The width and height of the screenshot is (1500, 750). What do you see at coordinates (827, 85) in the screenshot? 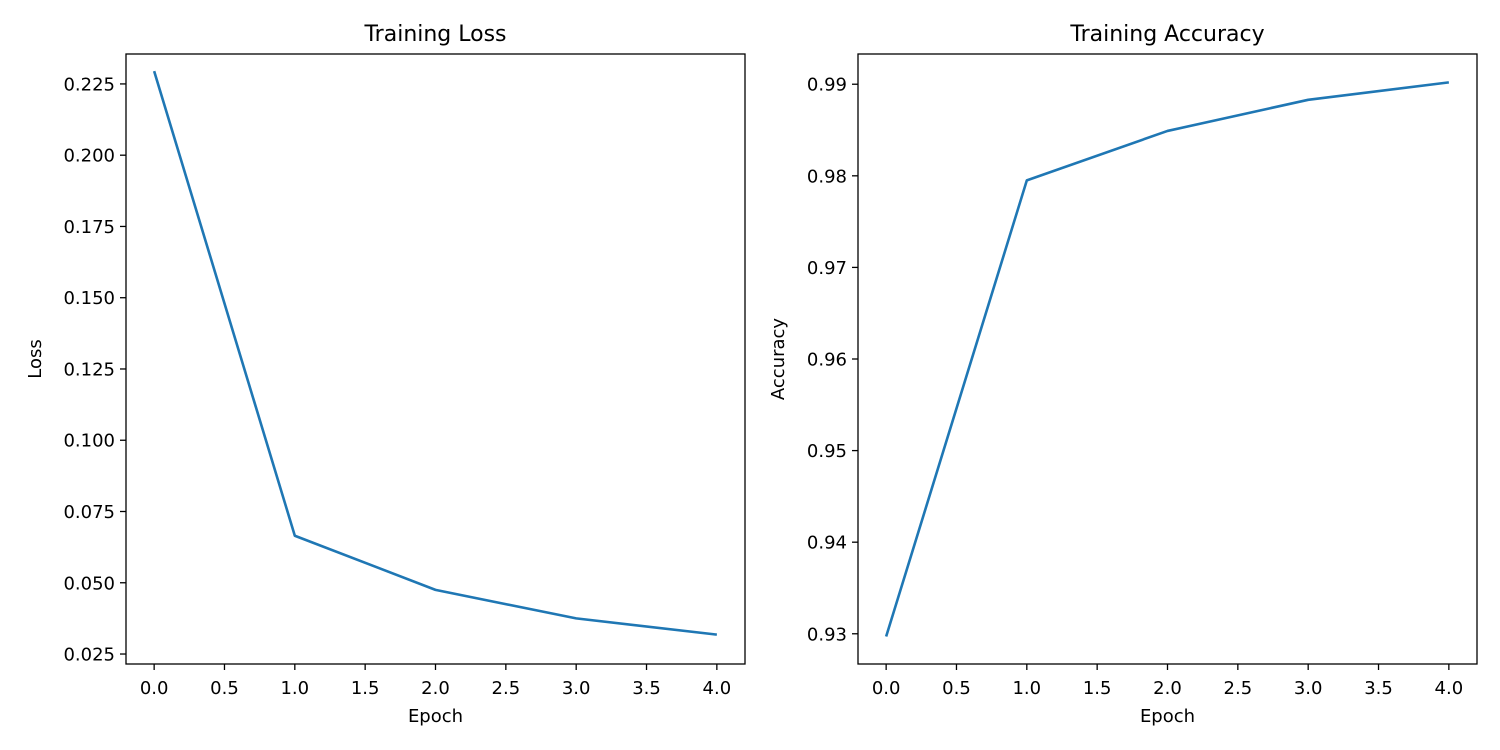
I see `y-tick-label: 0.99` at bounding box center [827, 85].